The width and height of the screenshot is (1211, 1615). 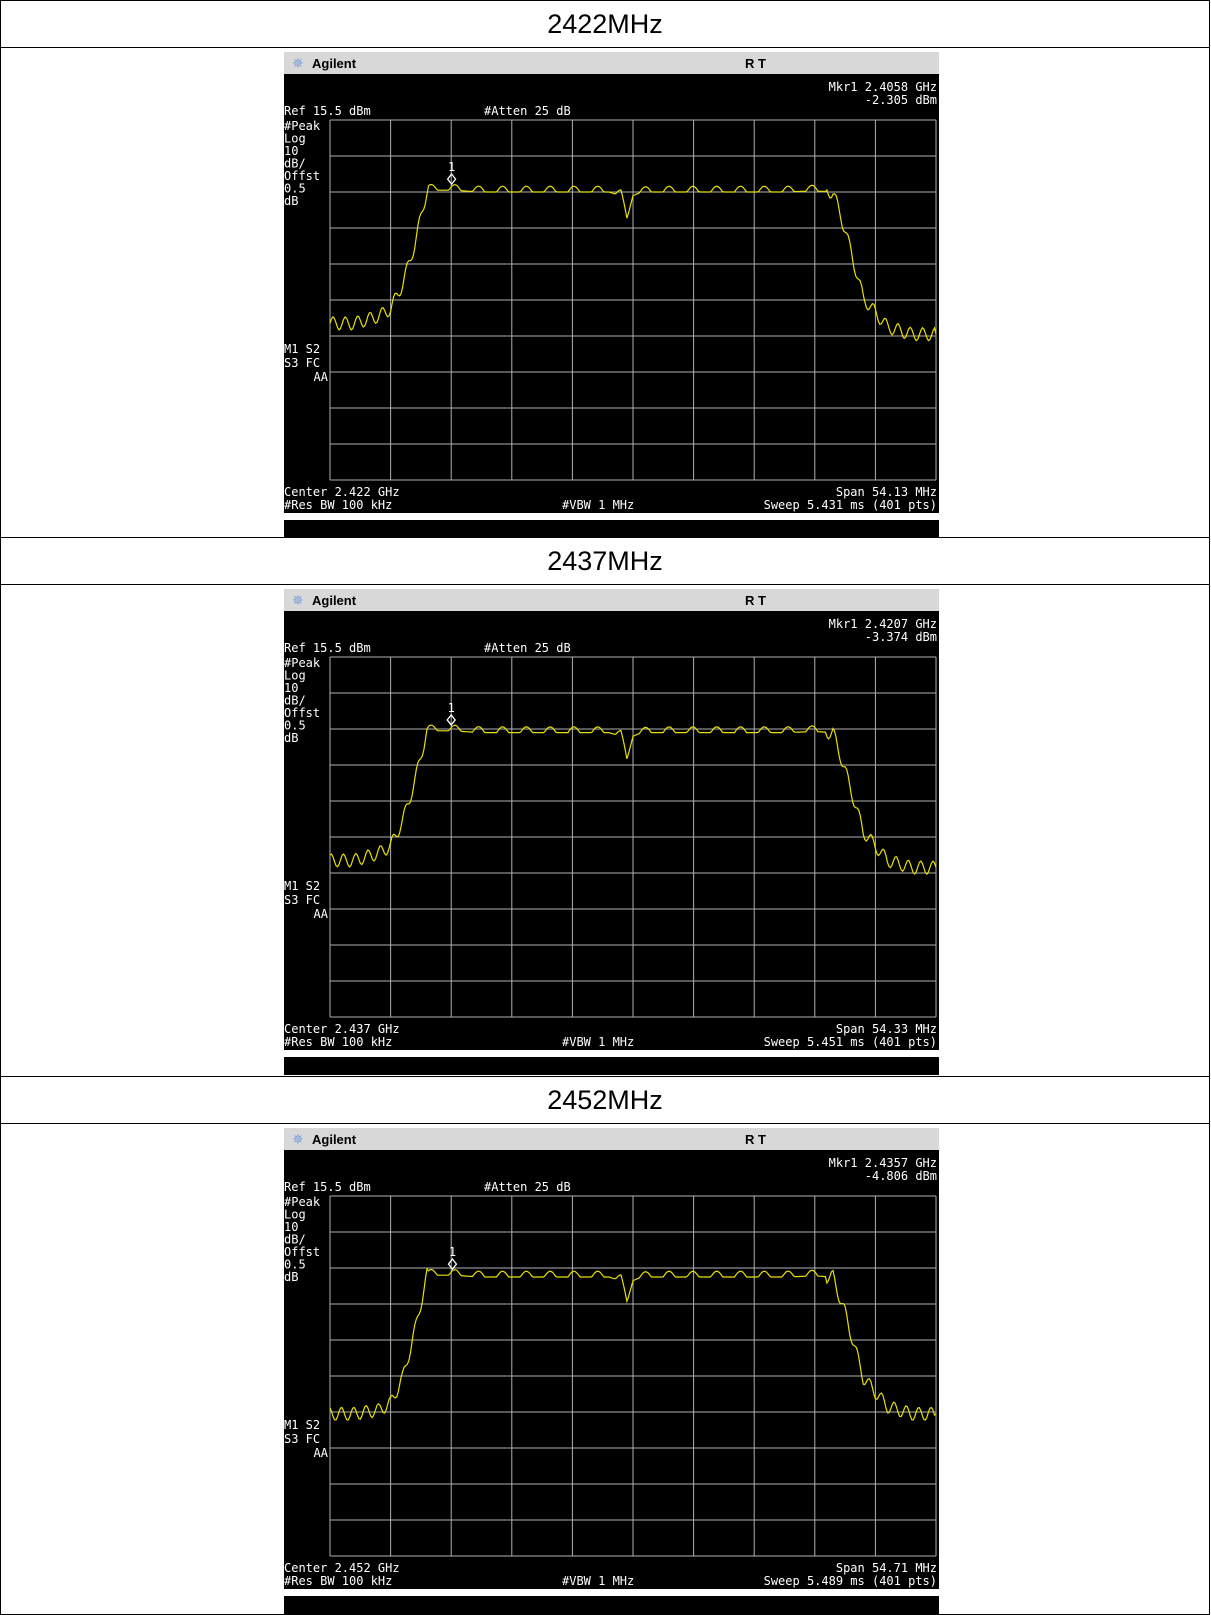 I want to click on span-label: Span 54.71 MHz, so click(x=886, y=1568).